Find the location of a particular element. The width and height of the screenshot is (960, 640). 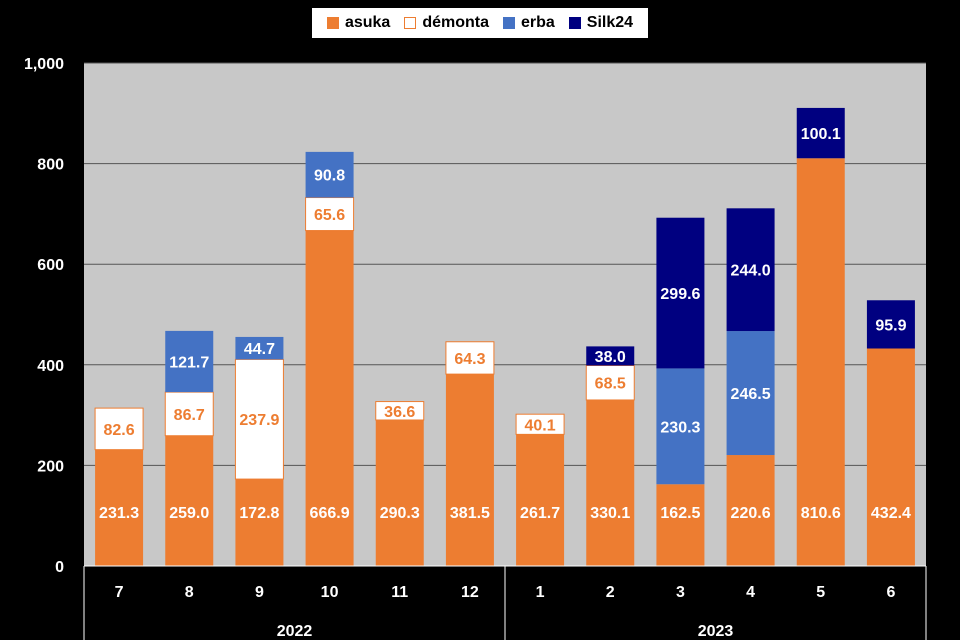

x-tick-label: 9 is located at coordinates (259, 592).